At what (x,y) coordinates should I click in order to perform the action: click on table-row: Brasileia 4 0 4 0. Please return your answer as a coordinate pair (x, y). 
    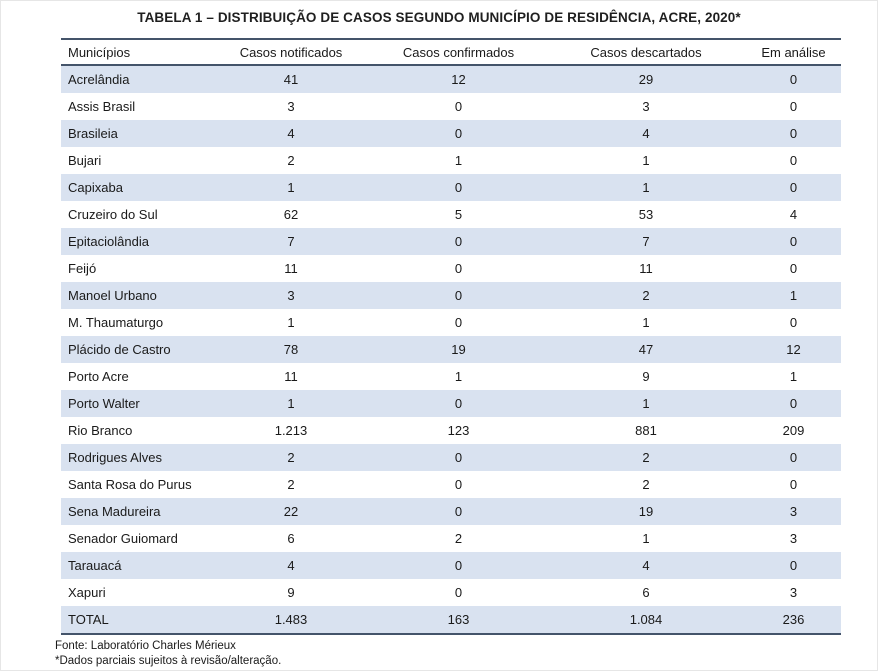
    Looking at the image, I should click on (451, 133).